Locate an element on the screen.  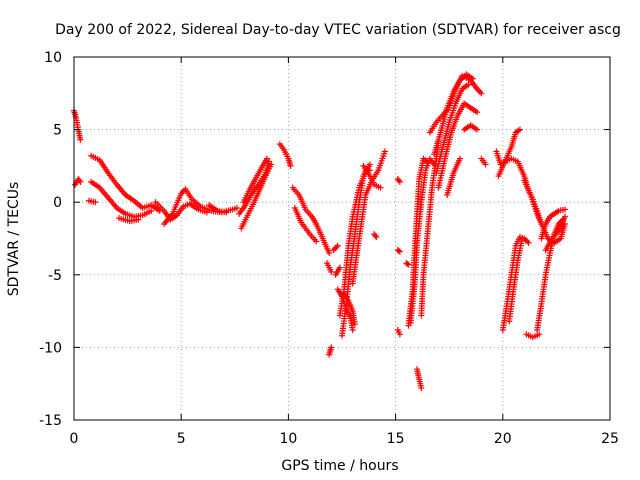
x-tick-label: 10 is located at coordinates (288, 439).